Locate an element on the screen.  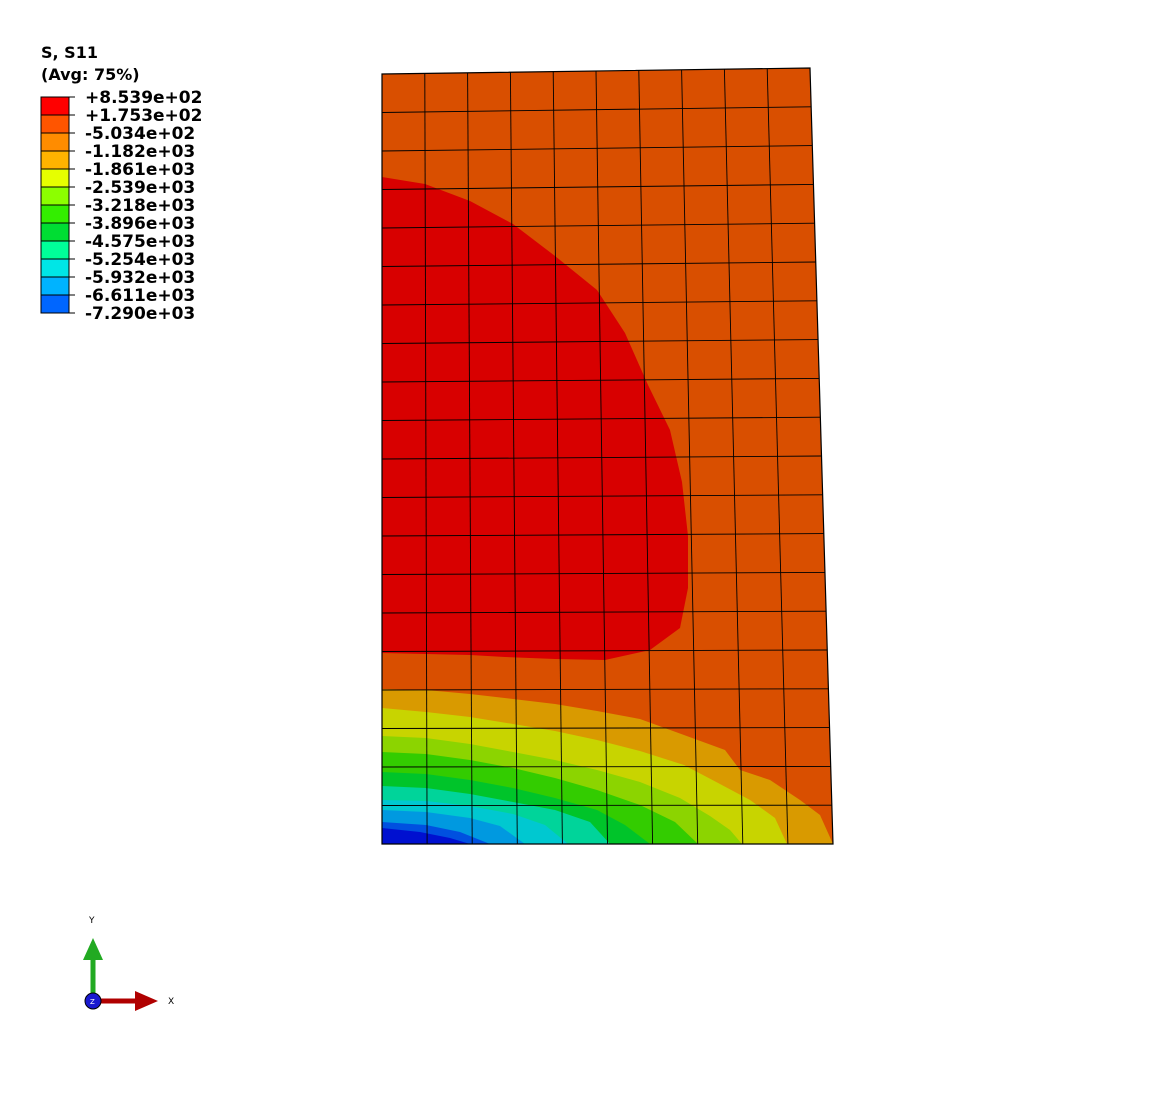
legend-label: -3.896e+03 is located at coordinates (140, 224).